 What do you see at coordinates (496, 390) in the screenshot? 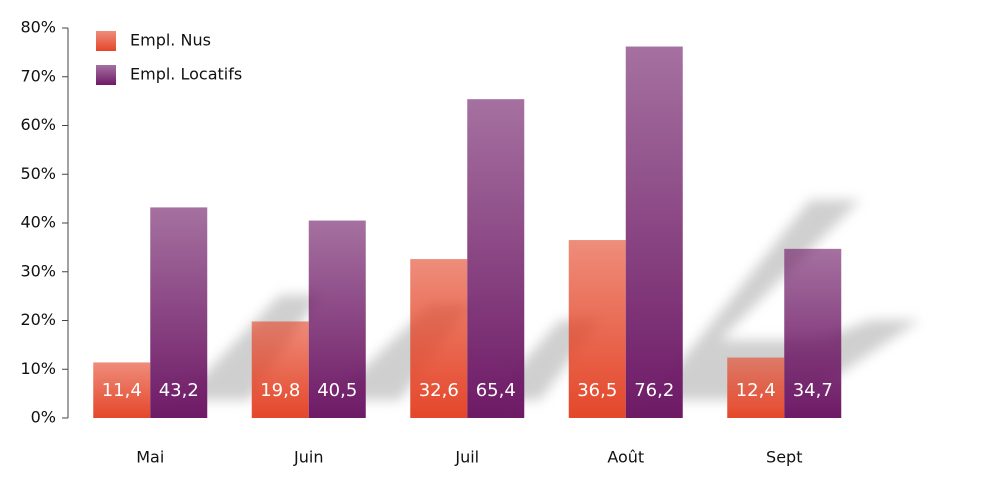
I see `value-label: 65,4` at bounding box center [496, 390].